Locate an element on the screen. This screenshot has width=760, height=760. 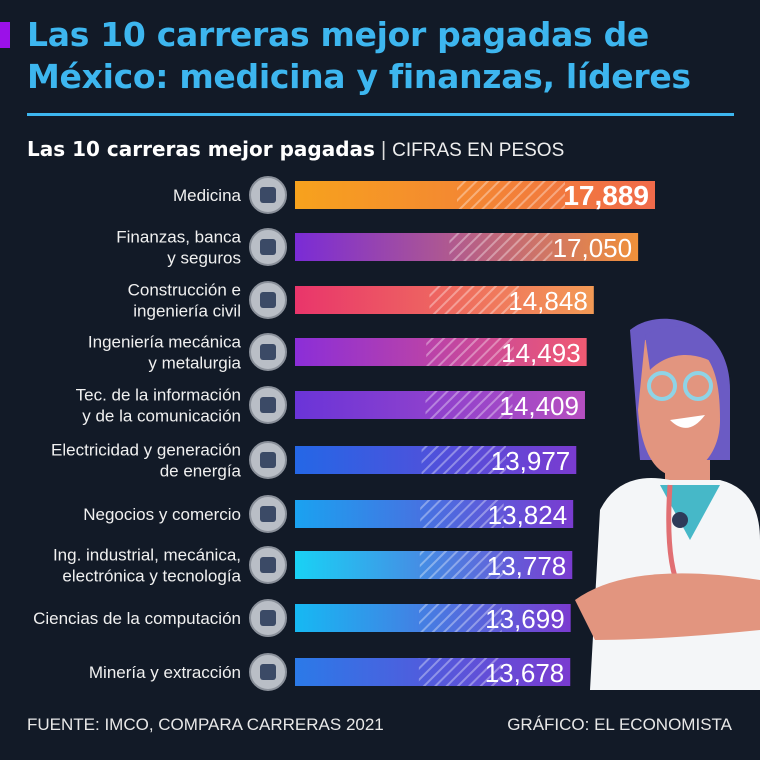
category-label: electrónica y tecnología is located at coordinates (151, 576).